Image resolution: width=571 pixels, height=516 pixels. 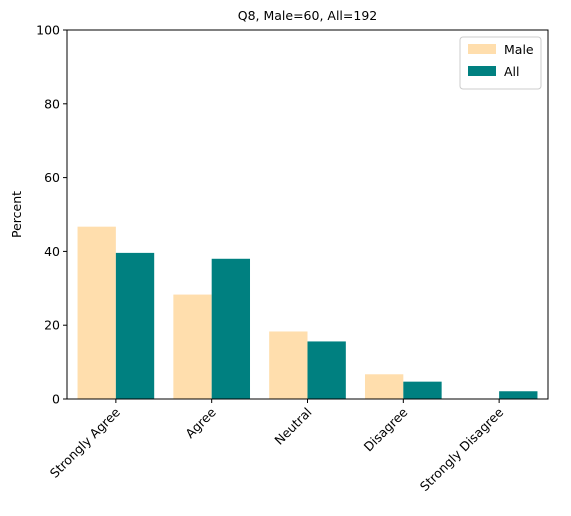 What do you see at coordinates (384, 386) in the screenshot?
I see `bar-male-disagree` at bounding box center [384, 386].